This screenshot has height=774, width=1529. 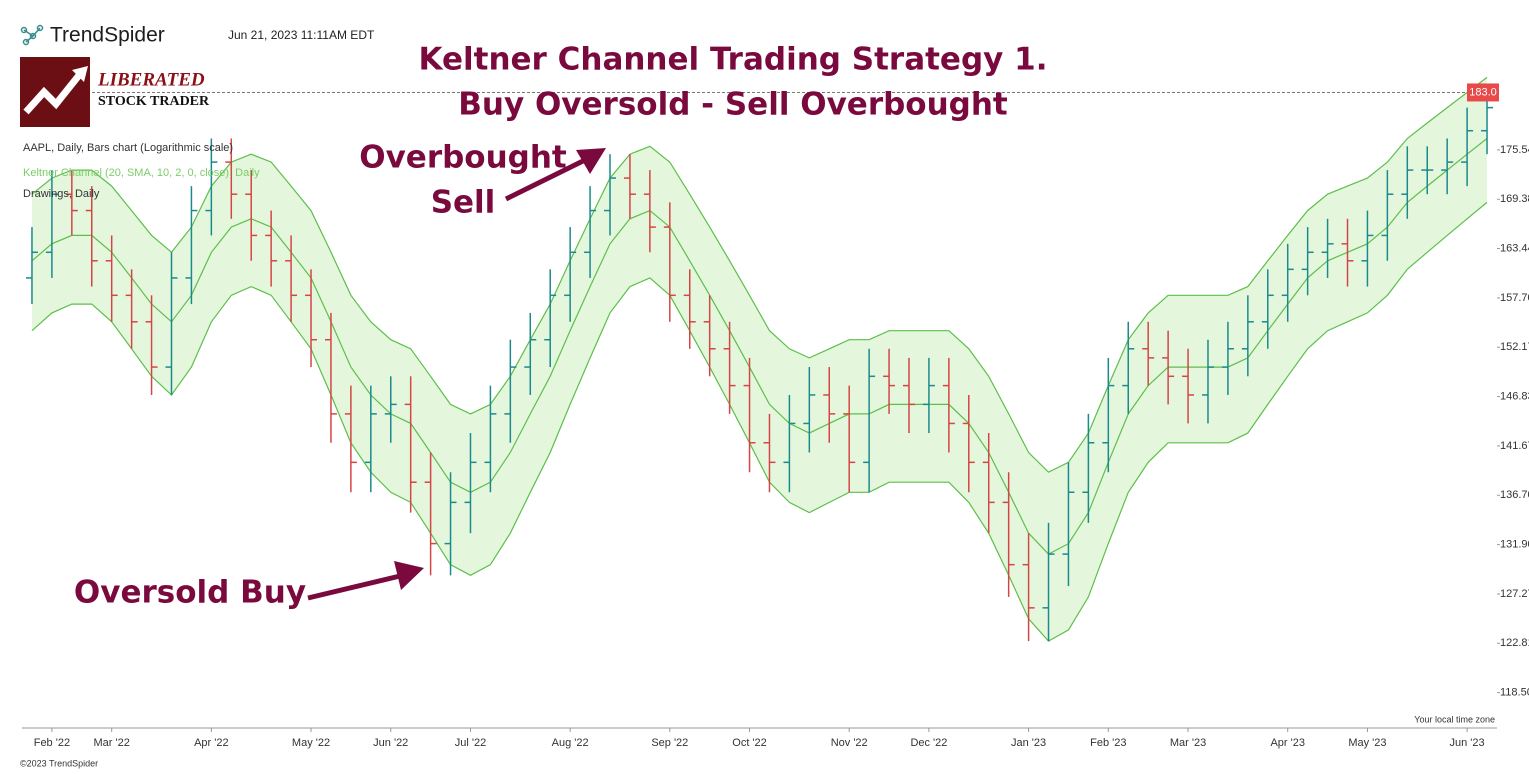 What do you see at coordinates (1514, 347) in the screenshot?
I see `y-tick-label: 152.17` at bounding box center [1514, 347].